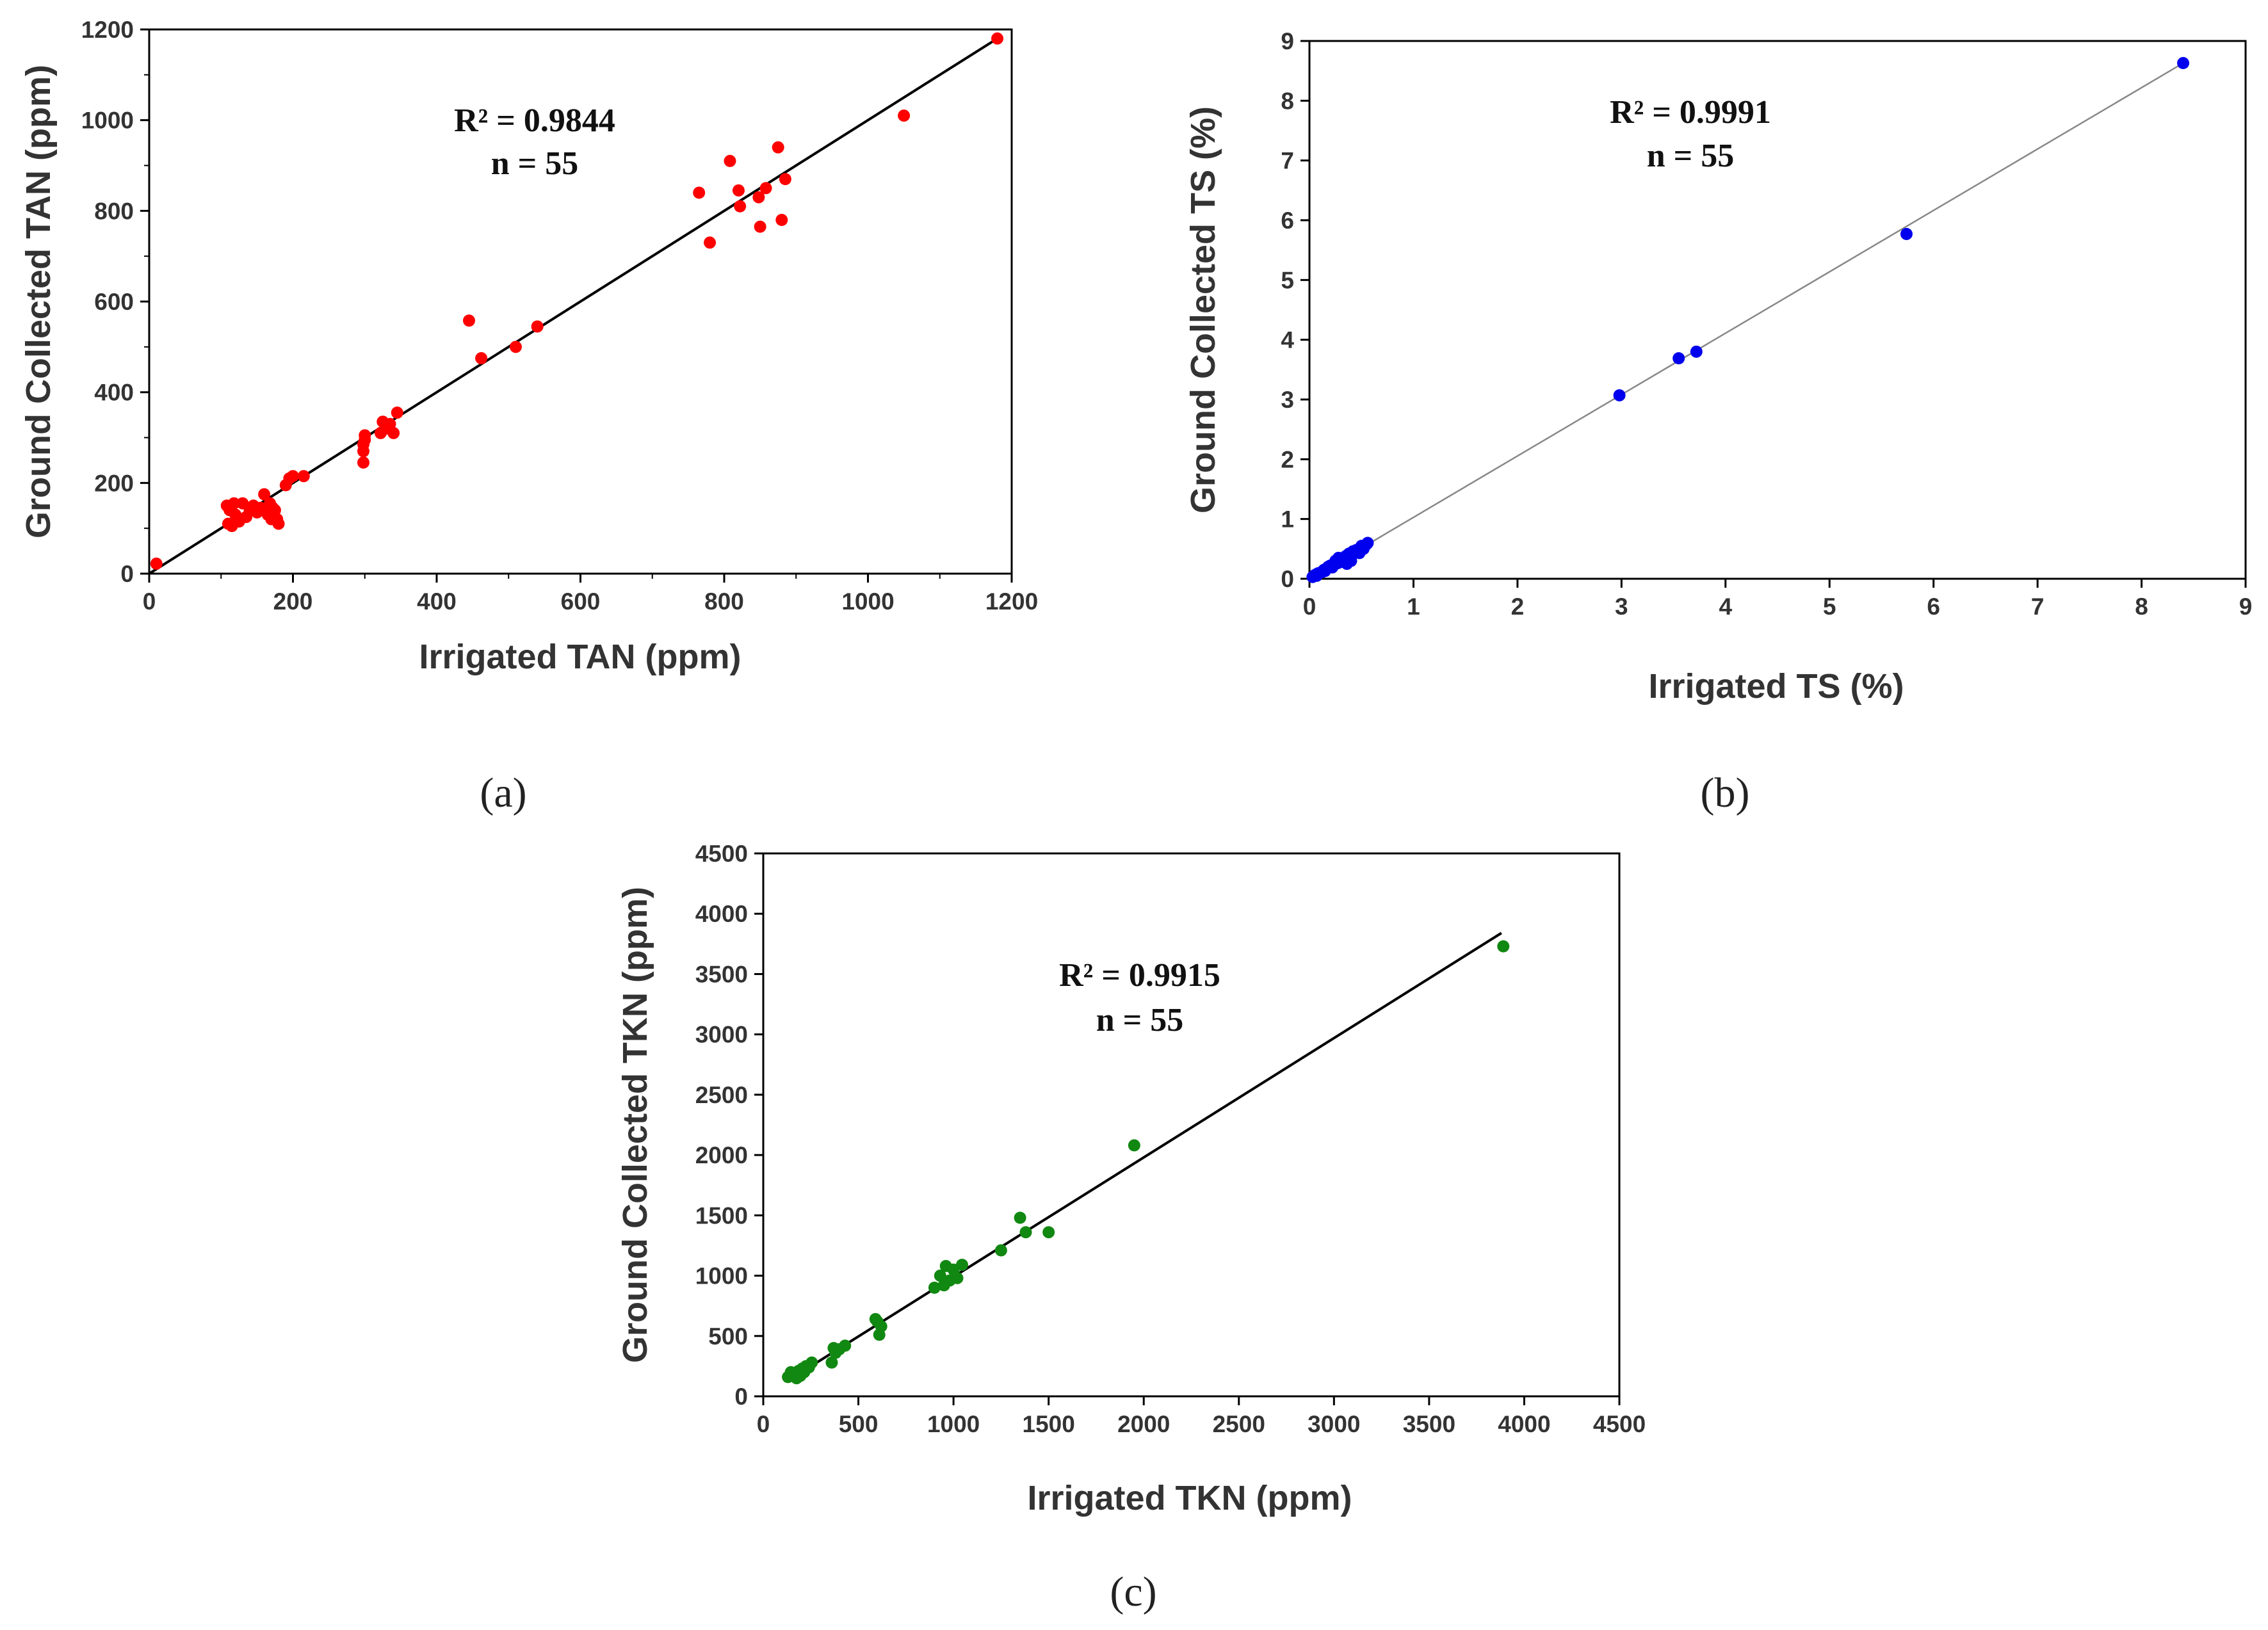 The height and width of the screenshot is (1630, 2268). Describe the element at coordinates (1933, 606) in the screenshot. I see `x-tick-label: 6` at that location.